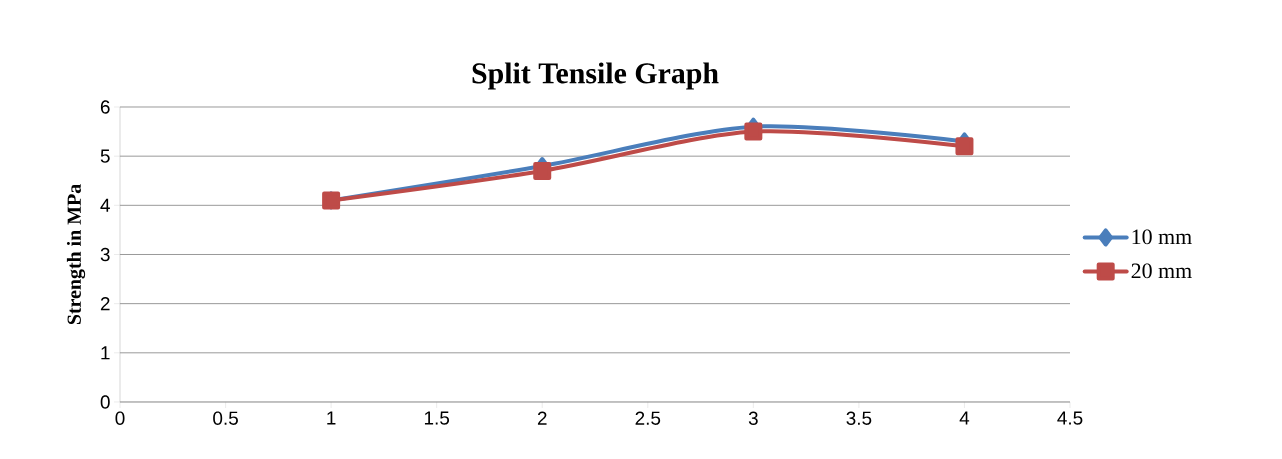  What do you see at coordinates (120, 418) in the screenshot?
I see `x-tick-label: 0` at bounding box center [120, 418].